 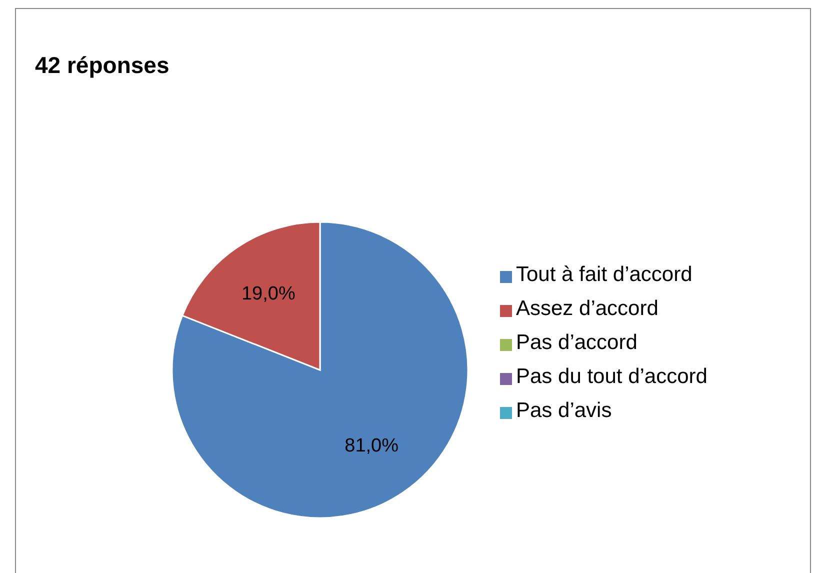 What do you see at coordinates (564, 410) in the screenshot?
I see `legend-label: Pas d’avis` at bounding box center [564, 410].